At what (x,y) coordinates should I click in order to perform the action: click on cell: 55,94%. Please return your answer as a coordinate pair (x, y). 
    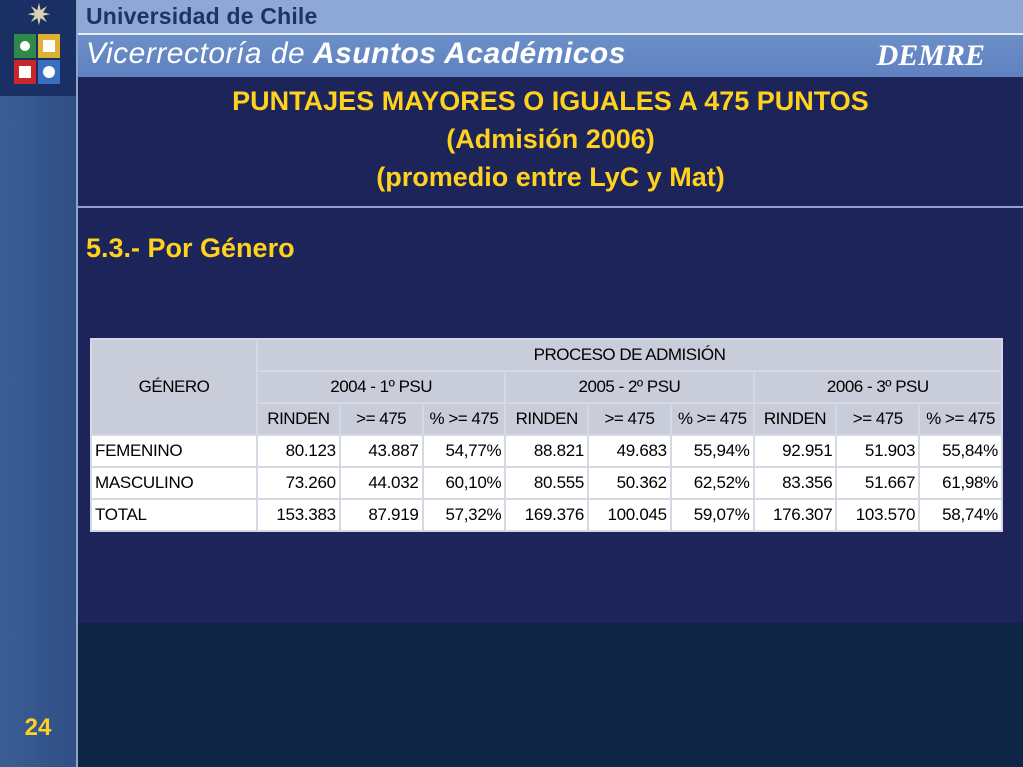
    Looking at the image, I should click on (712, 451).